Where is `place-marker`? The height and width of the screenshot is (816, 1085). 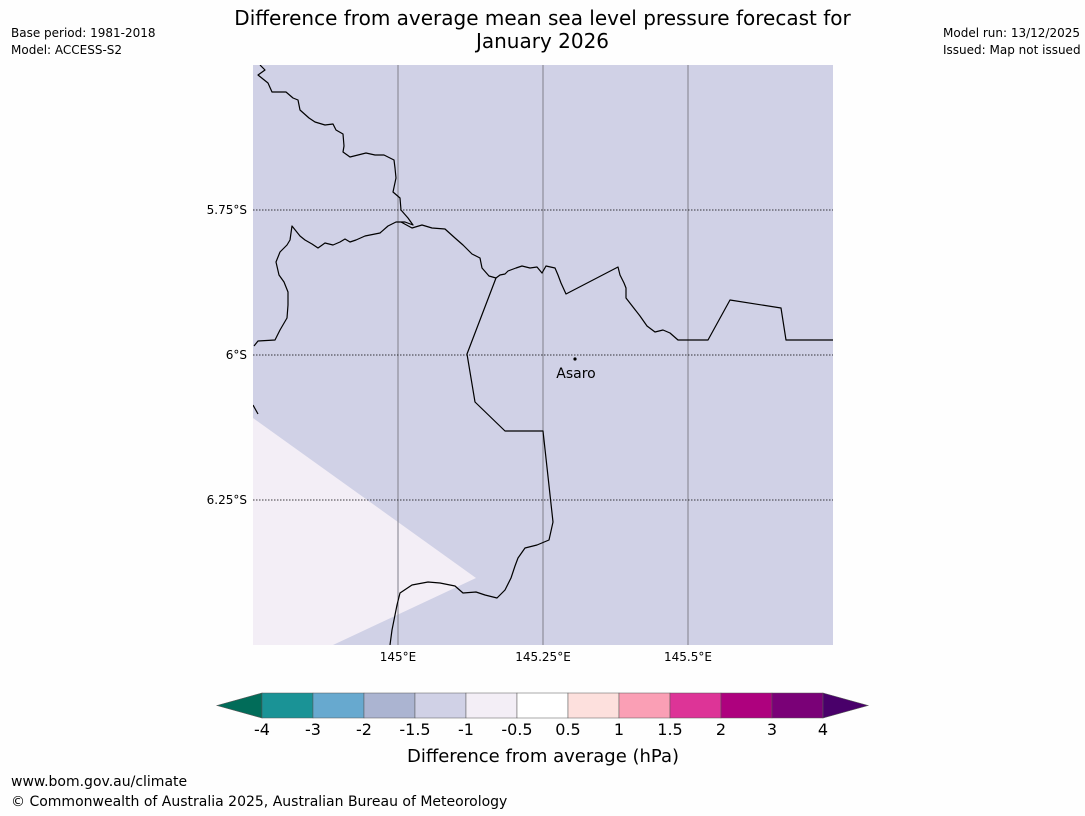 place-marker is located at coordinates (575, 359).